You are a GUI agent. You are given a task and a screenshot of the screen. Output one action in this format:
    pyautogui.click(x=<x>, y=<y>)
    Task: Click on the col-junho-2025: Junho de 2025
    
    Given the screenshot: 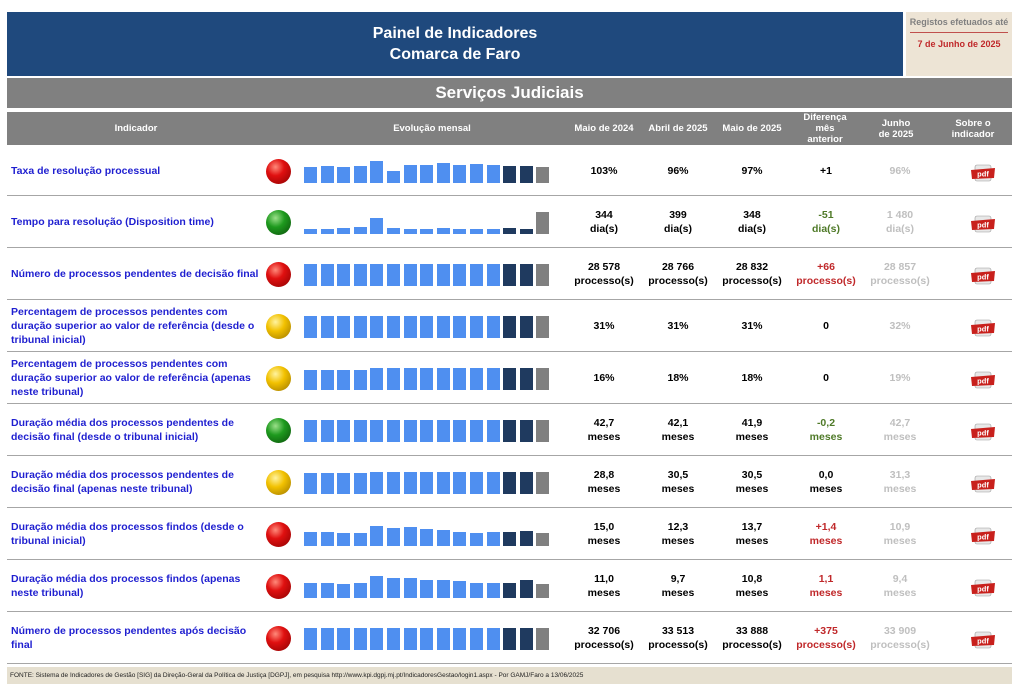 What is the action you would take?
    pyautogui.click(x=896, y=128)
    